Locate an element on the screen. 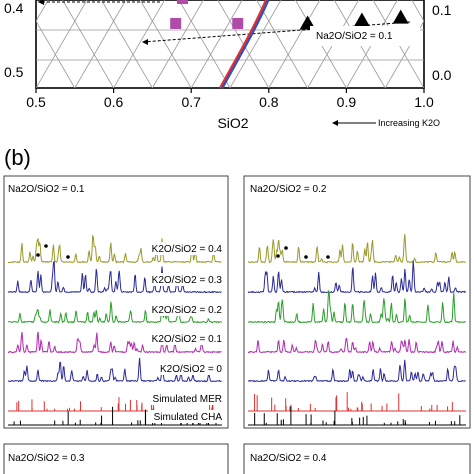 This screenshot has height=474, width=474. trace-label: K2O/SiO2 = 0.4 is located at coordinates (187, 249).